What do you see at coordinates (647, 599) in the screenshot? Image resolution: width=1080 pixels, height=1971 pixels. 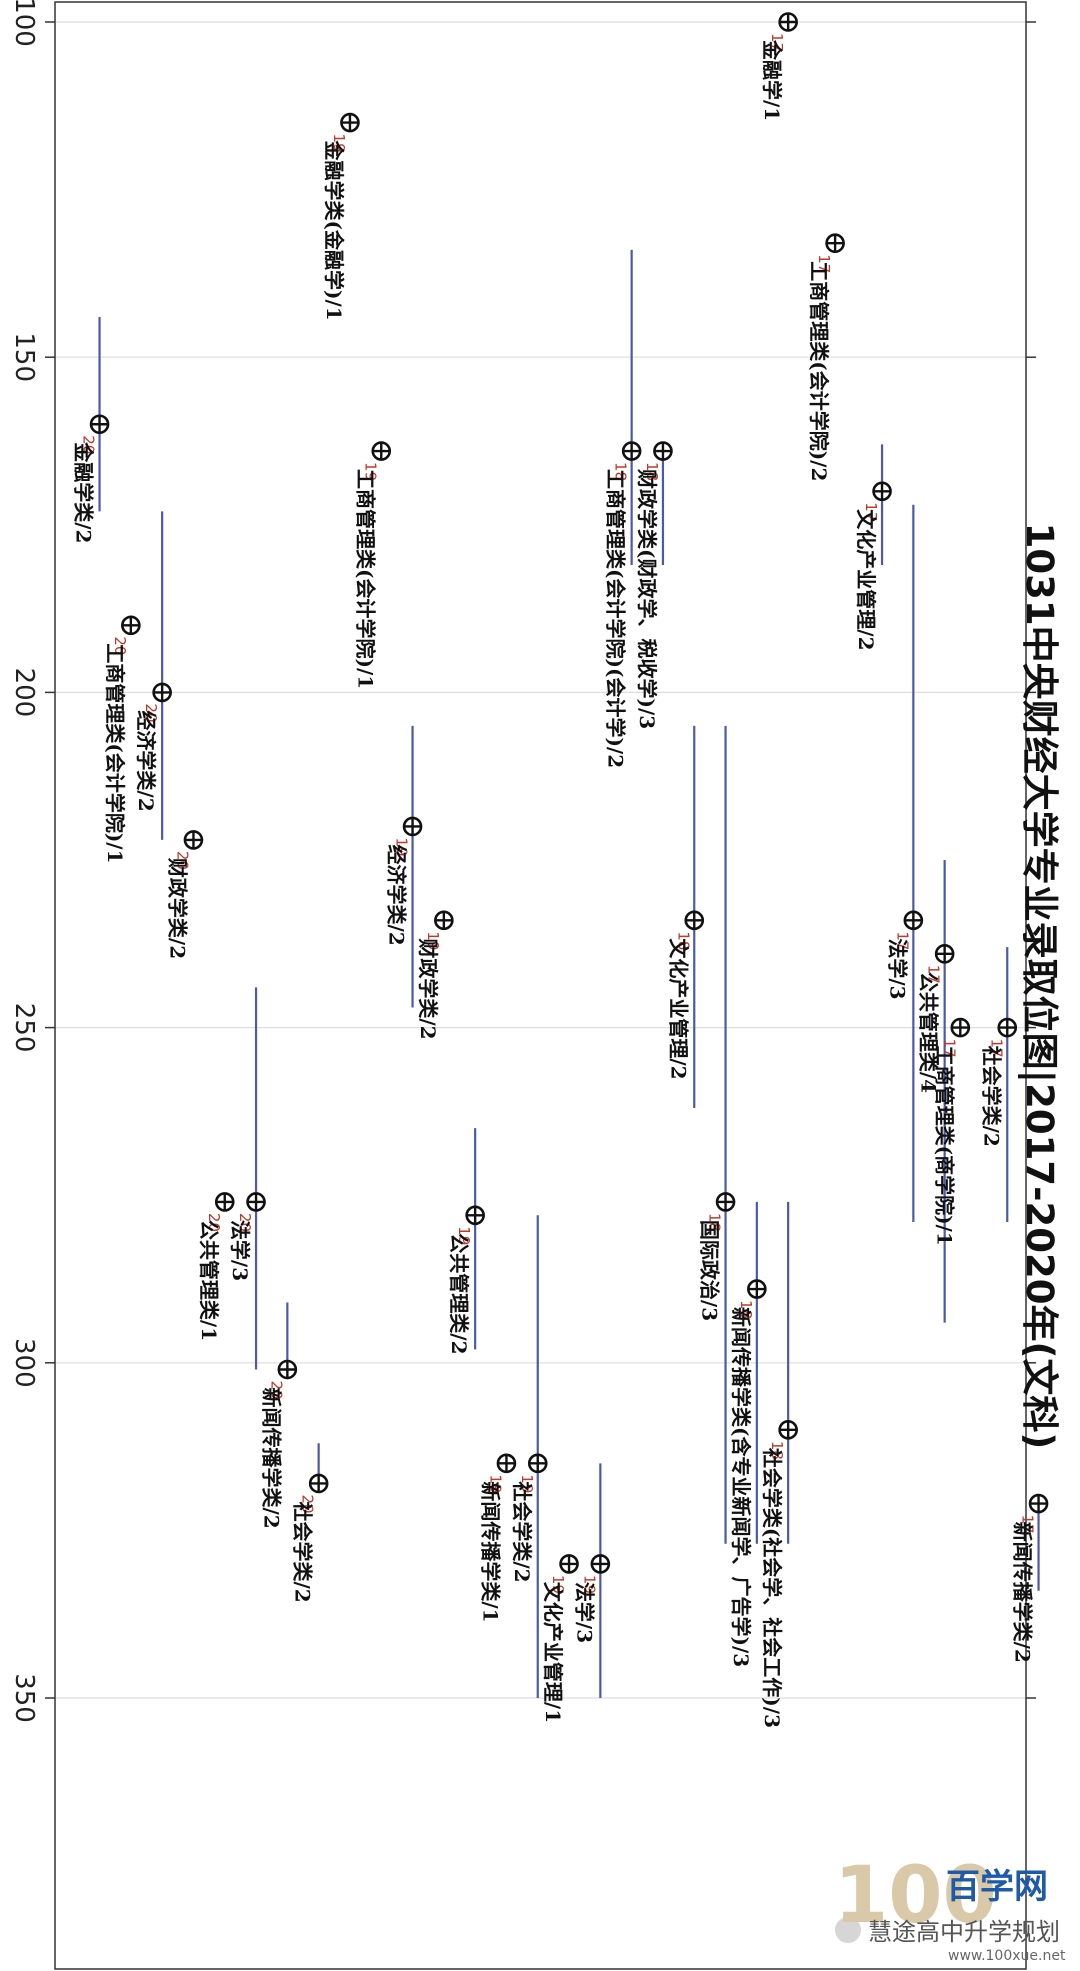 I see `point-label: 财政学类(财政学、税收学)/3` at bounding box center [647, 599].